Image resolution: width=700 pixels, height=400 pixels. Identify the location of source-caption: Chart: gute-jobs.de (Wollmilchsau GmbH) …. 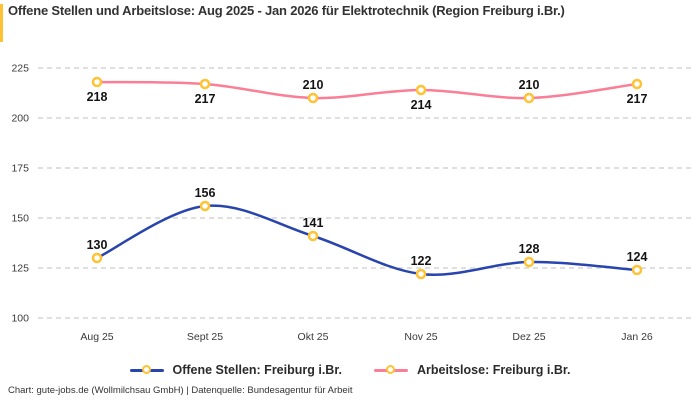
(180, 390).